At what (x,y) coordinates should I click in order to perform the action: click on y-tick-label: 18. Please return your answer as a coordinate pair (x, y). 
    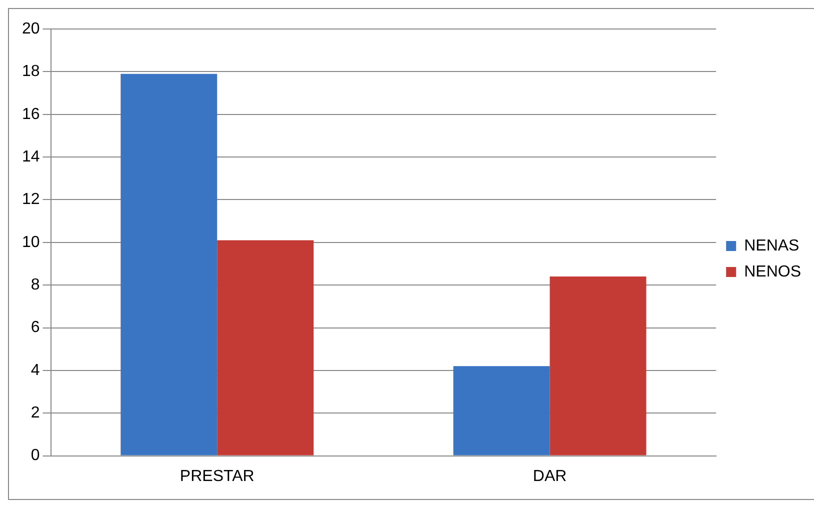
    Looking at the image, I should click on (31, 71).